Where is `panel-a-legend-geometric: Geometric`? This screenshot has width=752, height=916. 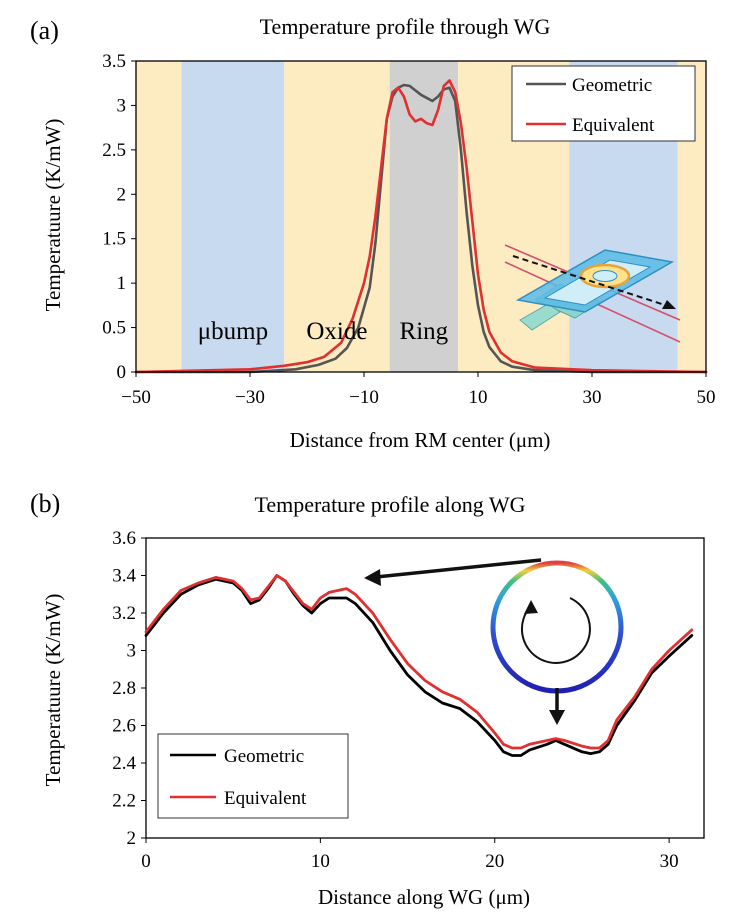
panel-a-legend-geometric: Geometric is located at coordinates (612, 85).